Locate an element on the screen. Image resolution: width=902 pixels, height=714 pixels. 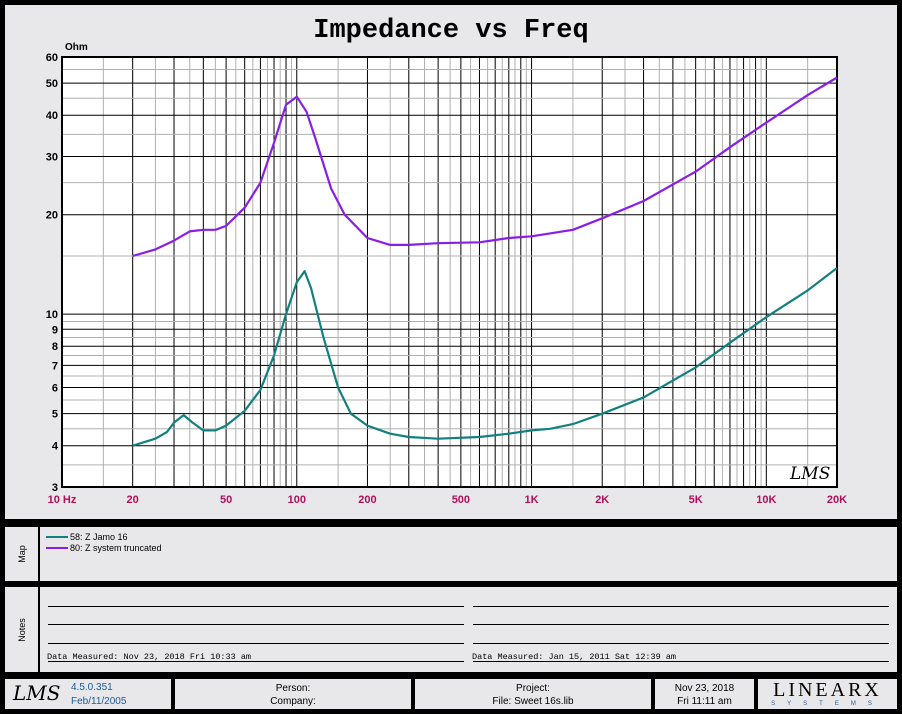
x-tick-label: 10 Hz is located at coordinates (62, 500).